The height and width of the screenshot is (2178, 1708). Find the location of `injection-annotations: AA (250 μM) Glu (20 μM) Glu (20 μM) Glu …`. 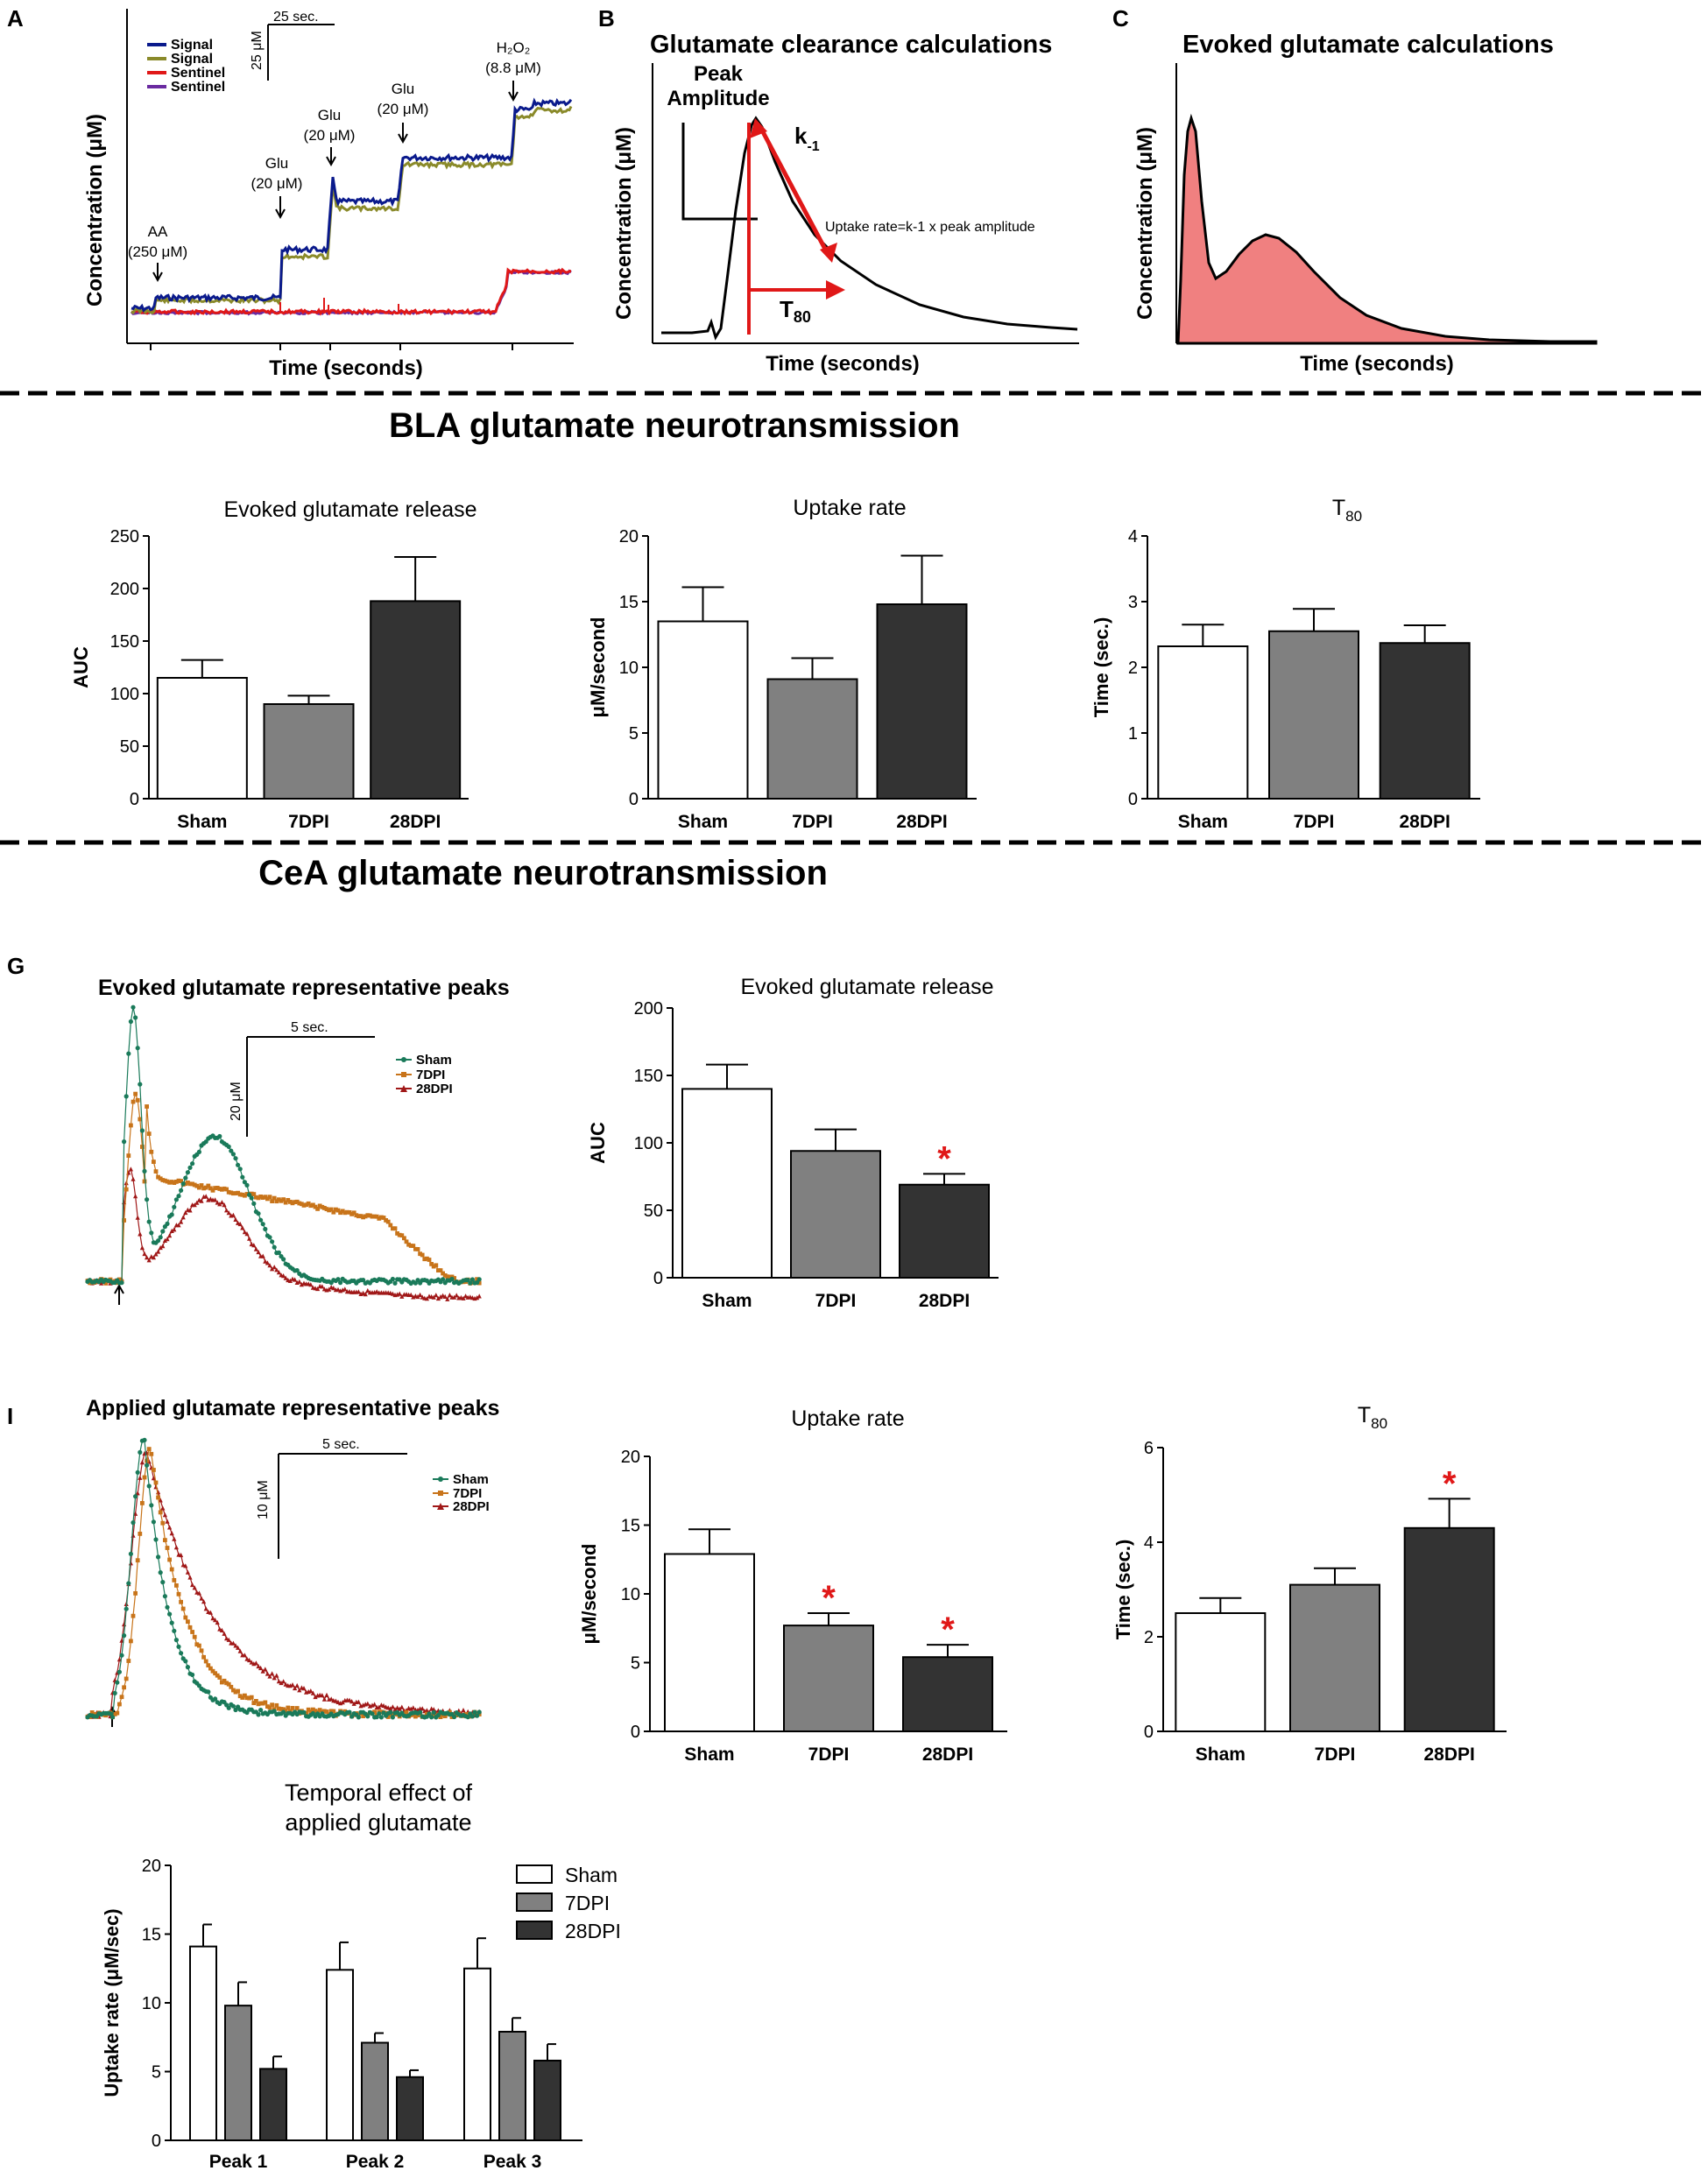

injection-annotations: AA (250 μM) Glu (20 μM) Glu (20 μM) Glu … is located at coordinates (334, 161).